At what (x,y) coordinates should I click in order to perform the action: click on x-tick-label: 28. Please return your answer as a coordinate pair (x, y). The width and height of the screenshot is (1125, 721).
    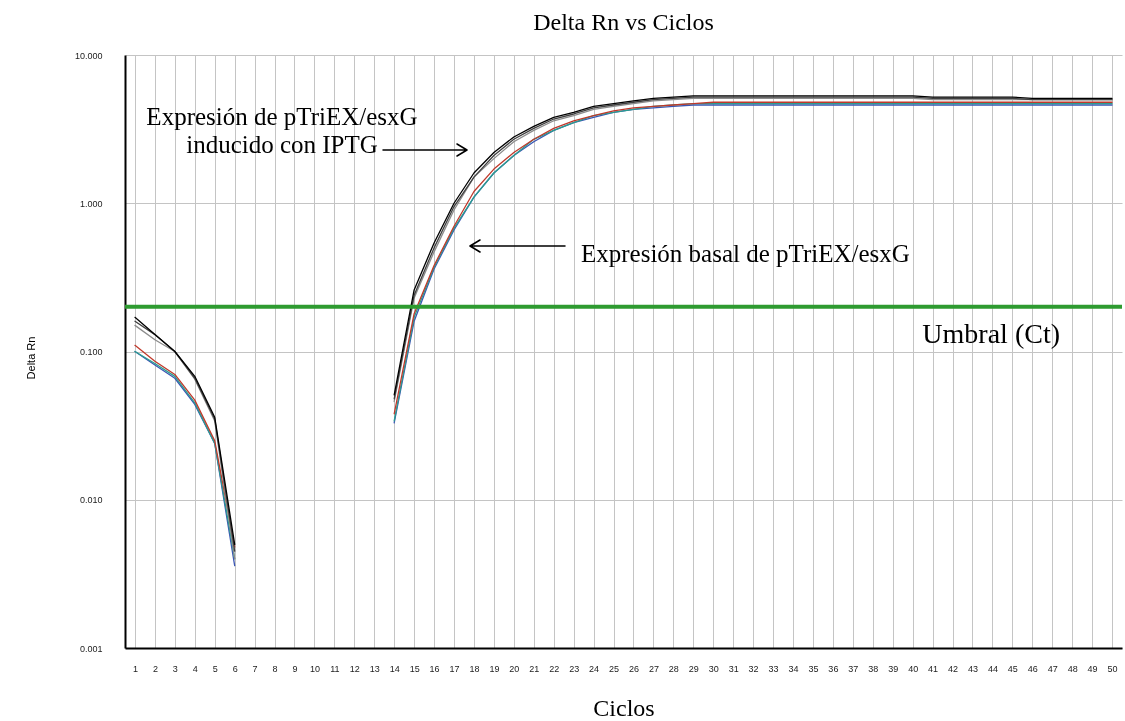
    Looking at the image, I should click on (673, 668).